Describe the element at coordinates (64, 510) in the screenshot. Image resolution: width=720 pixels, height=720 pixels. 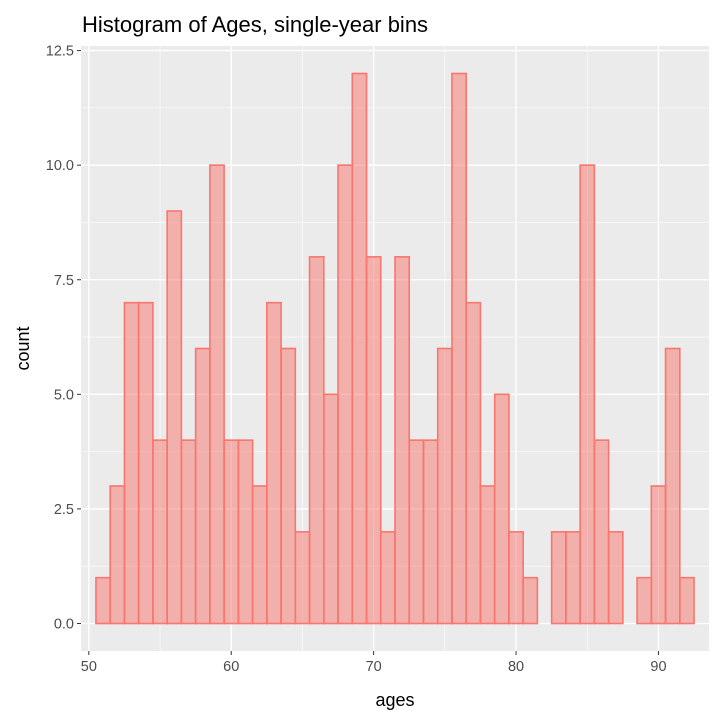
I see `y-tick-label: 2.5` at that location.